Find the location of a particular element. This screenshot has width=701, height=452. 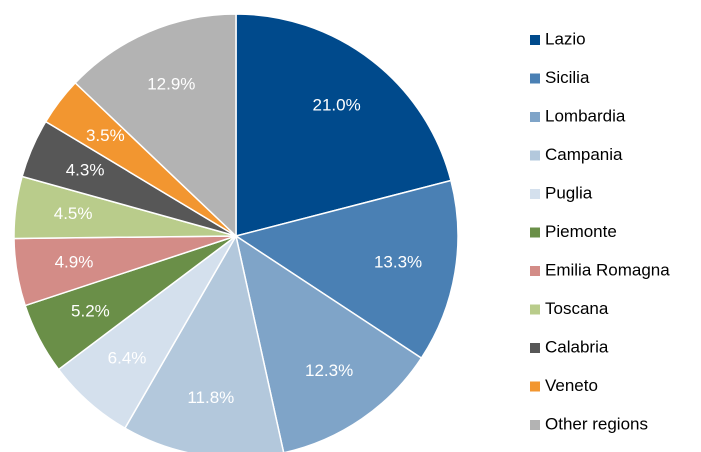

legend-label: Lombardia is located at coordinates (585, 115).